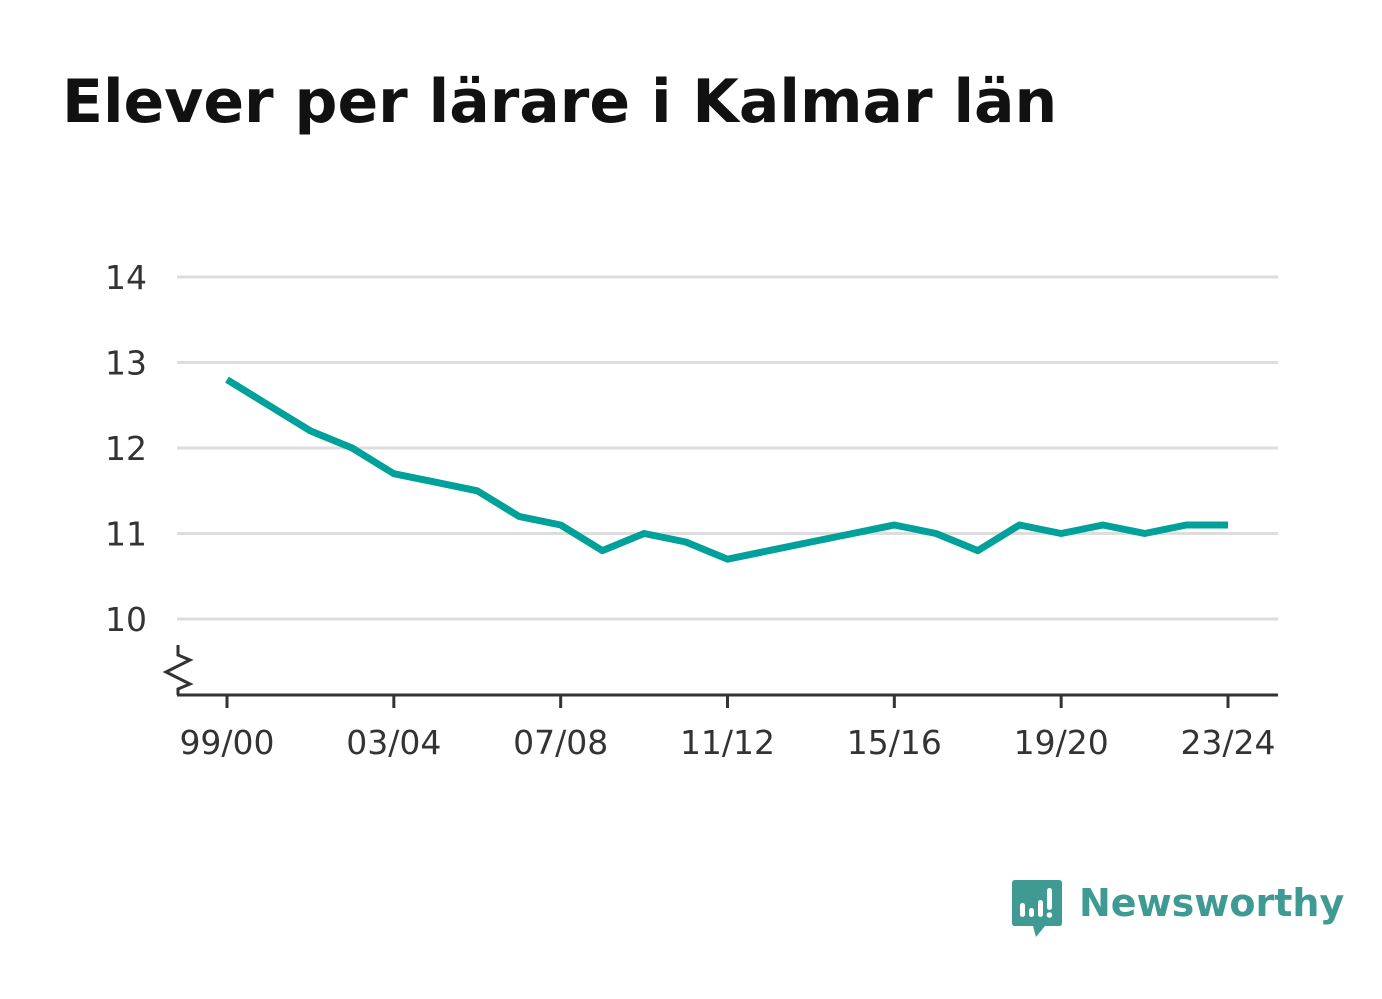  What do you see at coordinates (720, 671) in the screenshot?
I see `x-axis` at bounding box center [720, 671].